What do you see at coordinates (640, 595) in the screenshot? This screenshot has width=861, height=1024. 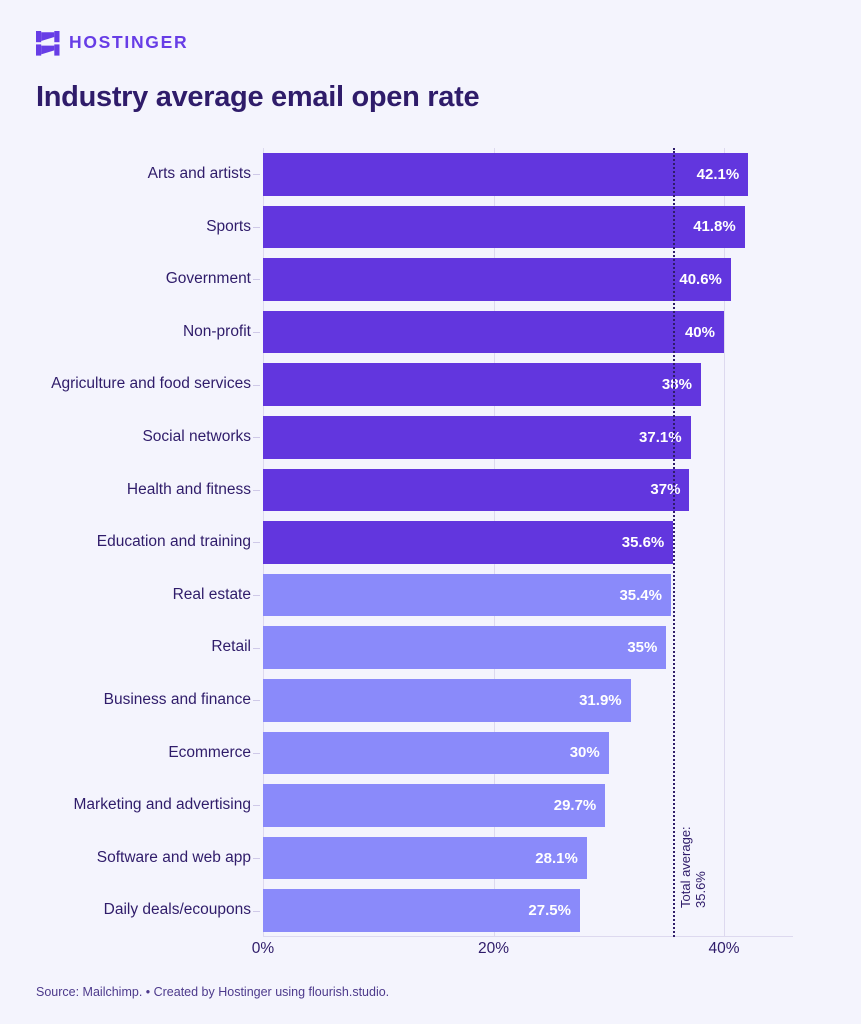 I see `bar-value-label: 35.4%` at bounding box center [640, 595].